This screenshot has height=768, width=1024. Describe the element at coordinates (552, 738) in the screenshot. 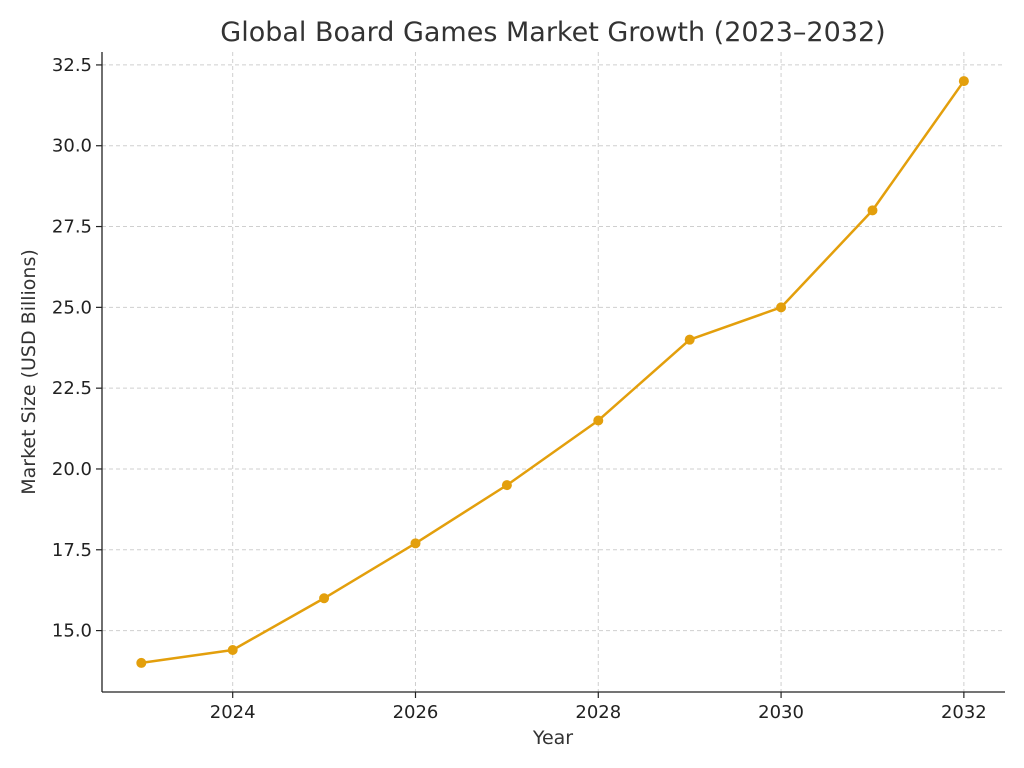

I see `x-axis-label: Year` at that location.